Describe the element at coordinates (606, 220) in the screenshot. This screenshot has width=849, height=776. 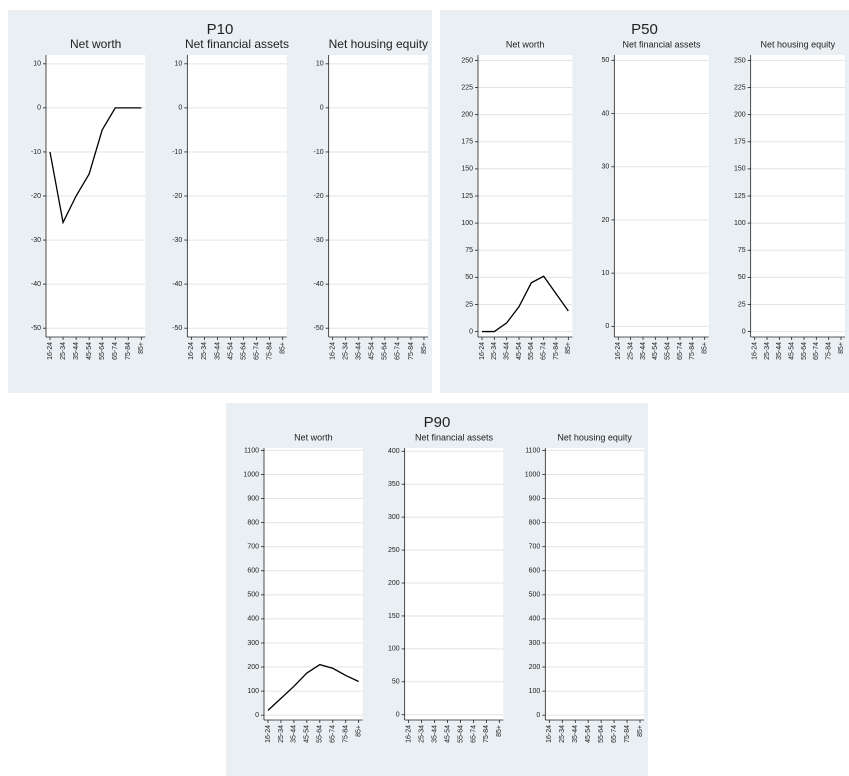
I see `y-tick-label: 20` at that location.